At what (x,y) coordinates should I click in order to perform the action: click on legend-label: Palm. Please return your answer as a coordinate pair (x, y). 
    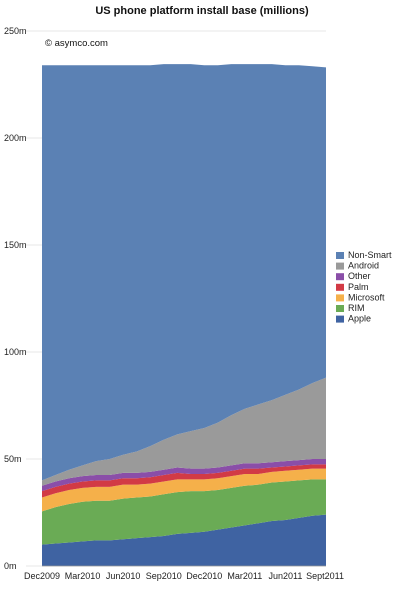
    Looking at the image, I should click on (358, 287).